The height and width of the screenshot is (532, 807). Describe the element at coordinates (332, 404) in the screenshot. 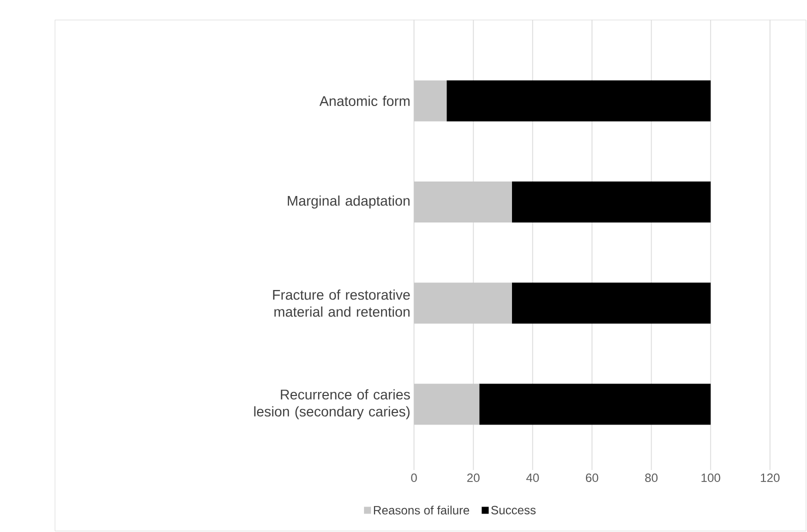

I see `y-tick-label: Recurrence of caries lesion (secondary caries)` at that location.